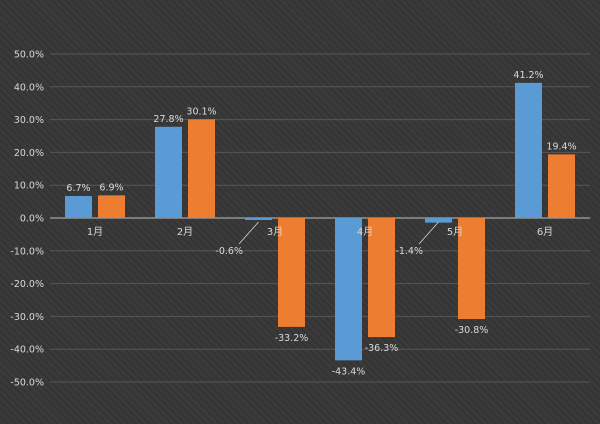 This screenshot has width=600, height=424. I want to click on data-label: -30.8%, so click(472, 330).